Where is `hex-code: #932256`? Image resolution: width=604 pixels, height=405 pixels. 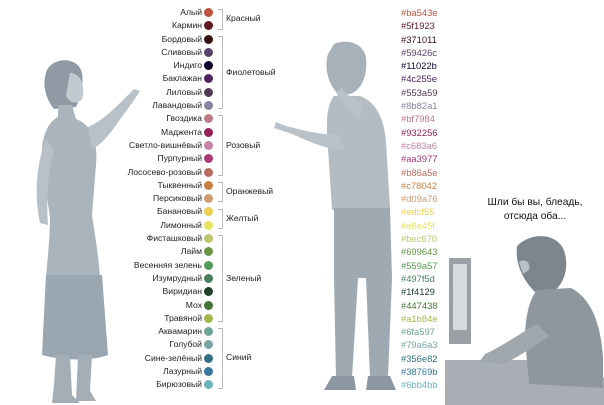 hex-code: #932256 is located at coordinates (419, 132).